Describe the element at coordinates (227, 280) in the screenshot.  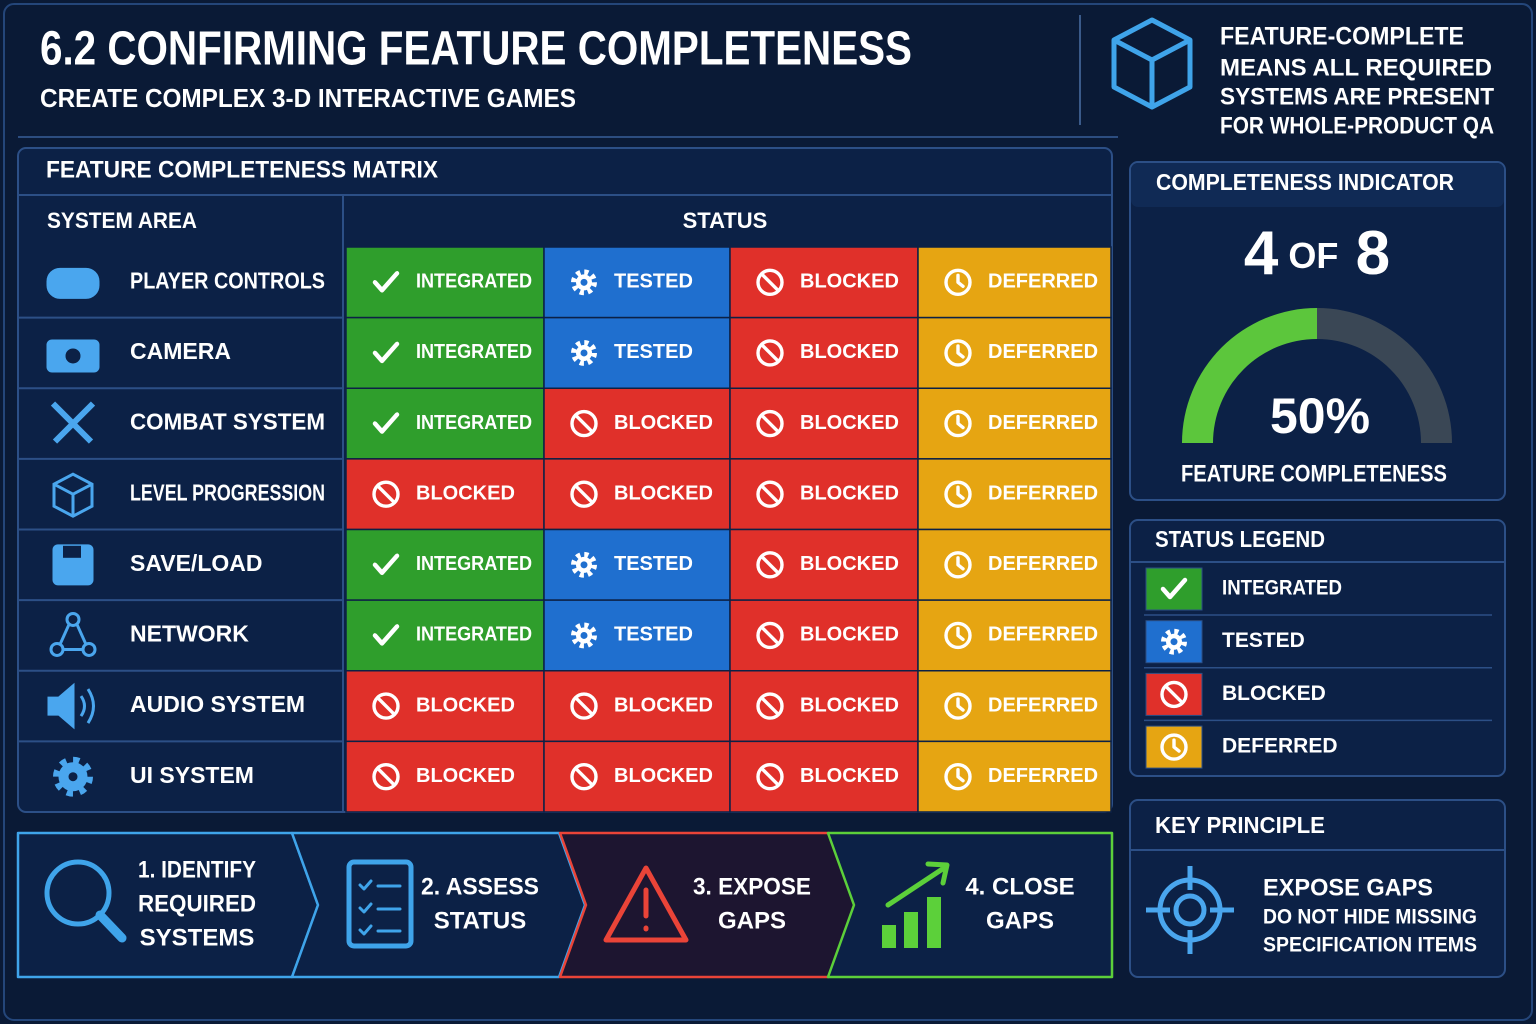
I see `label: PLAYER CONTROLS` at that location.